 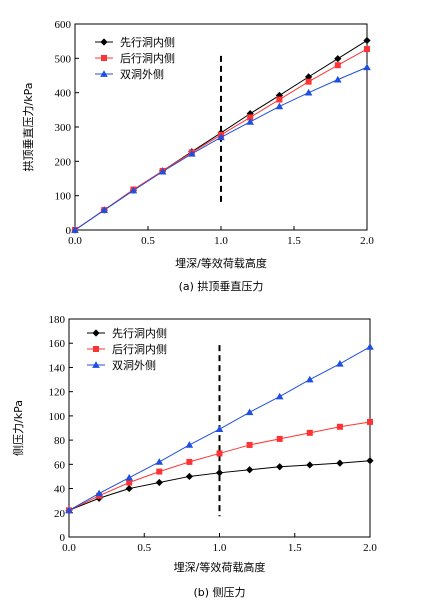 I want to click on chart-b-x-tick-label: 2.0, so click(x=370, y=548).